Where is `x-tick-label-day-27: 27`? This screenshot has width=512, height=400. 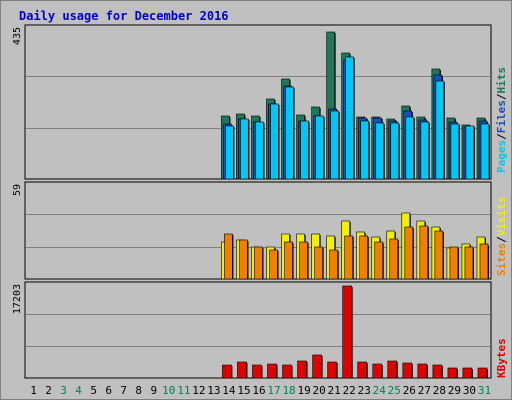
x-tick-label-day-27: 27 is located at coordinates (424, 390).